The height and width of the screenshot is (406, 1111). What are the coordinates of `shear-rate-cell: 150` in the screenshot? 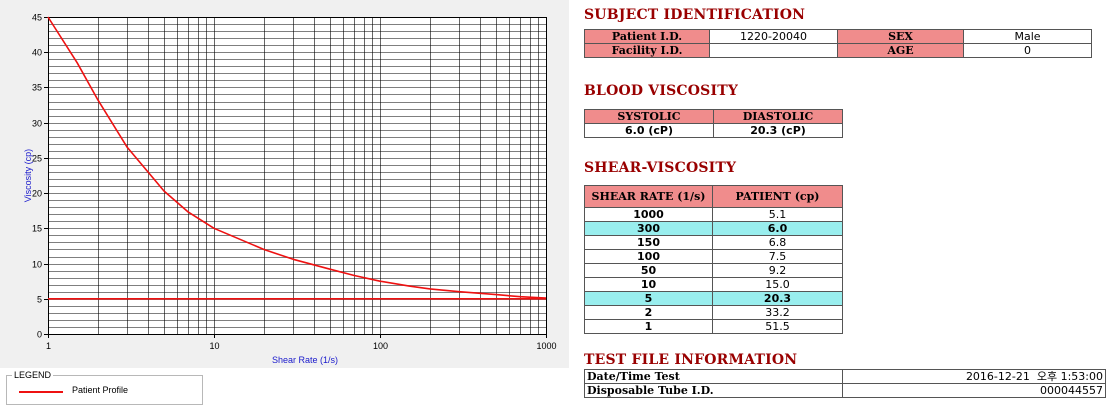 It's located at (648, 242).